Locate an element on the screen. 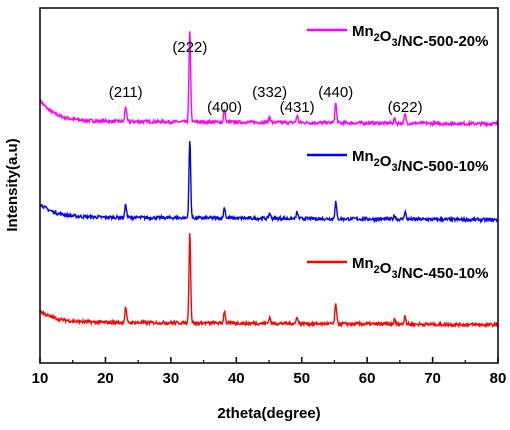  x-tick-label: 70 is located at coordinates (432, 378).